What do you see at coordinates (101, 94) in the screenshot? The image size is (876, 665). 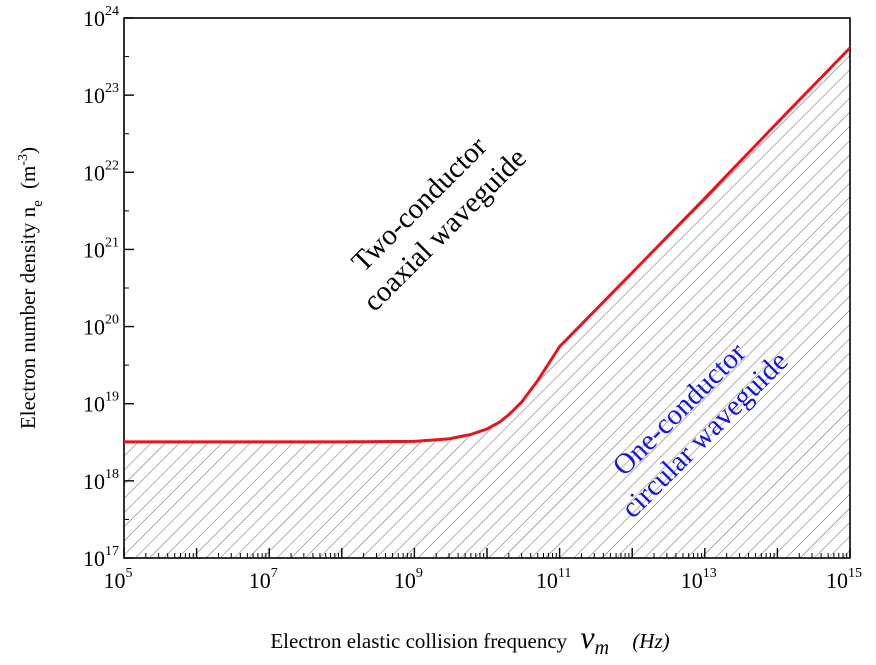 I see `y-tick-label: 1023` at bounding box center [101, 94].